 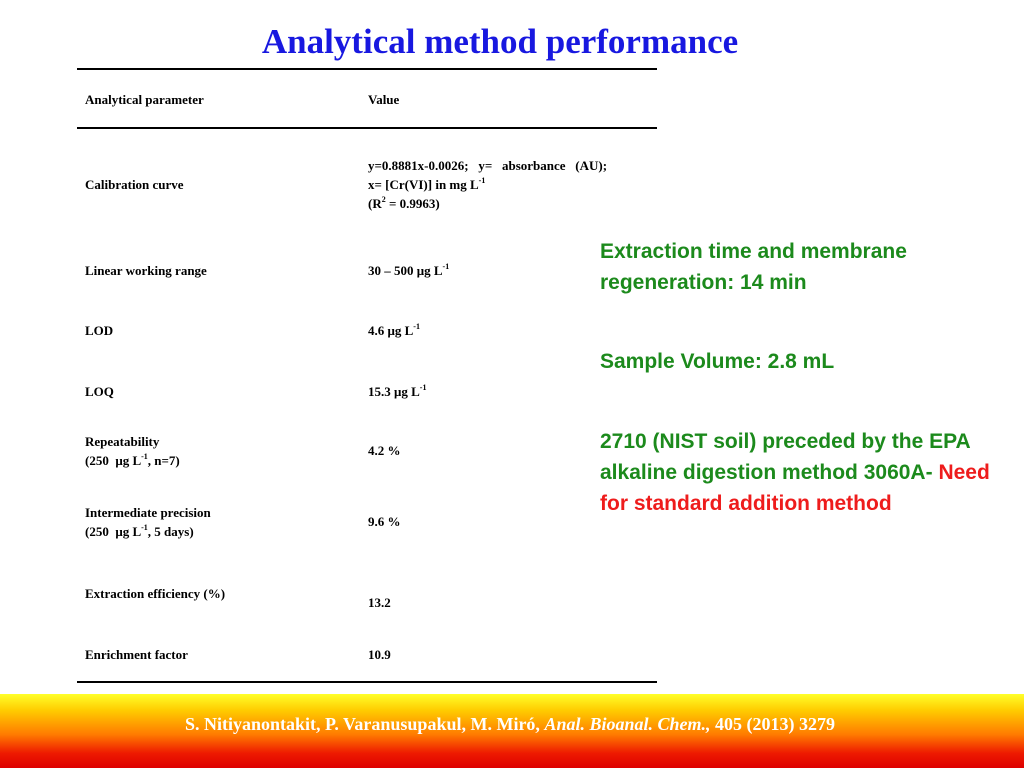 I want to click on calibration-x-sup: -1, so click(x=482, y=180).